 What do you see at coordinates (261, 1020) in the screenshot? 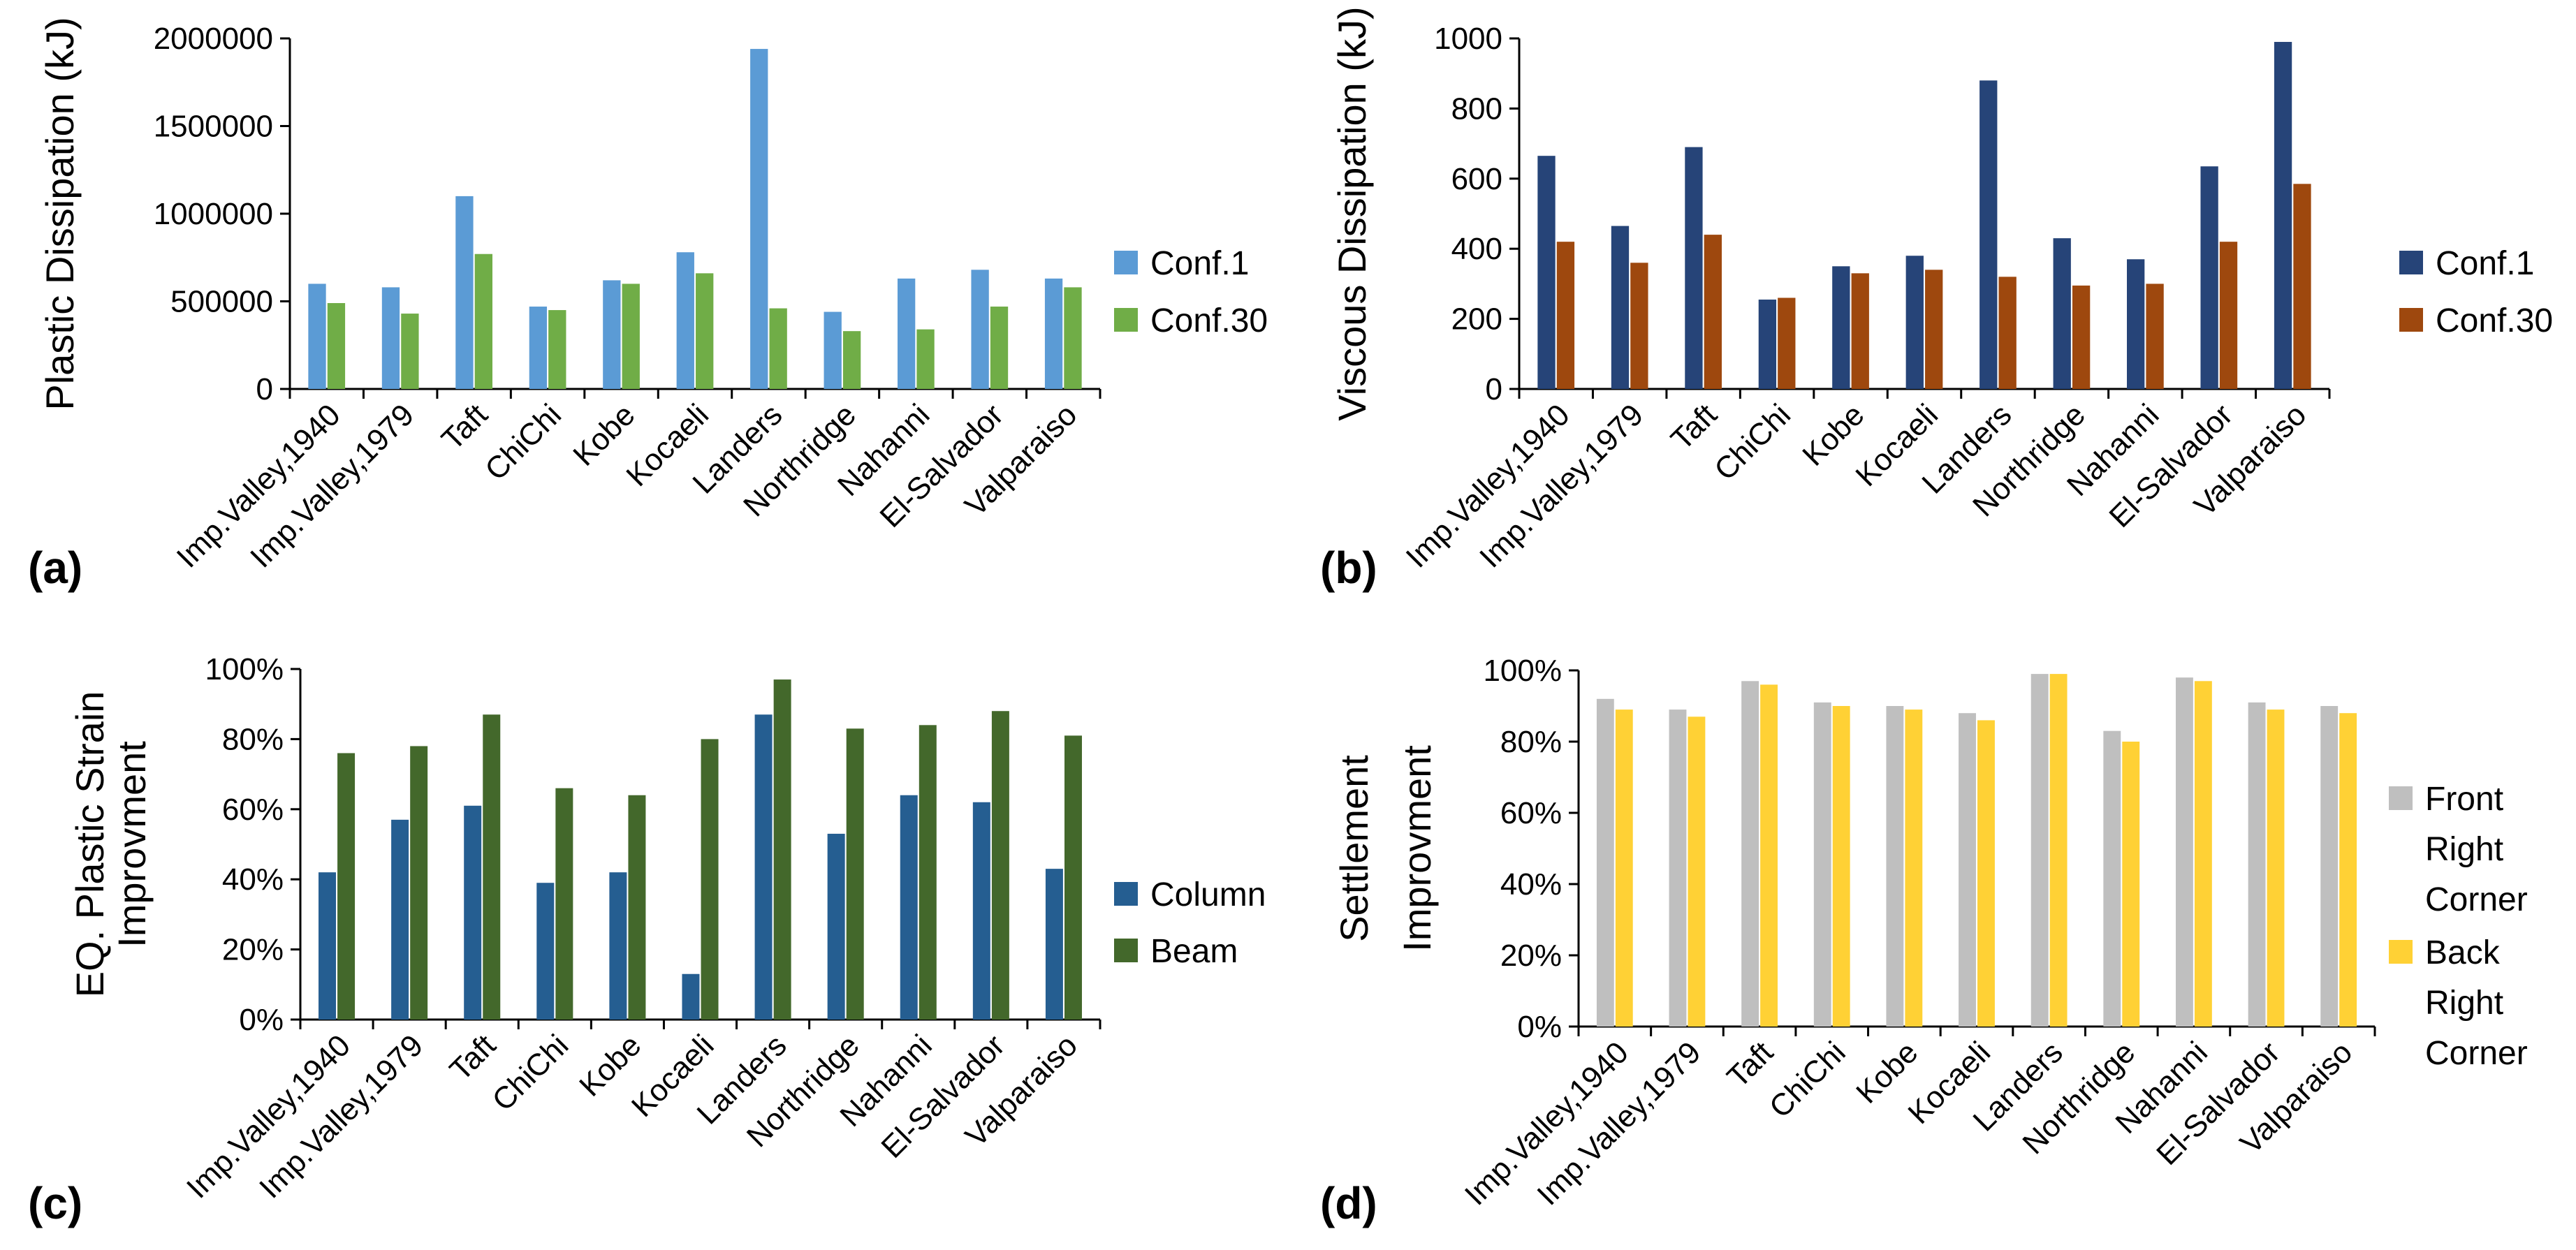
I see `y-tick-label: 0%` at bounding box center [261, 1020].